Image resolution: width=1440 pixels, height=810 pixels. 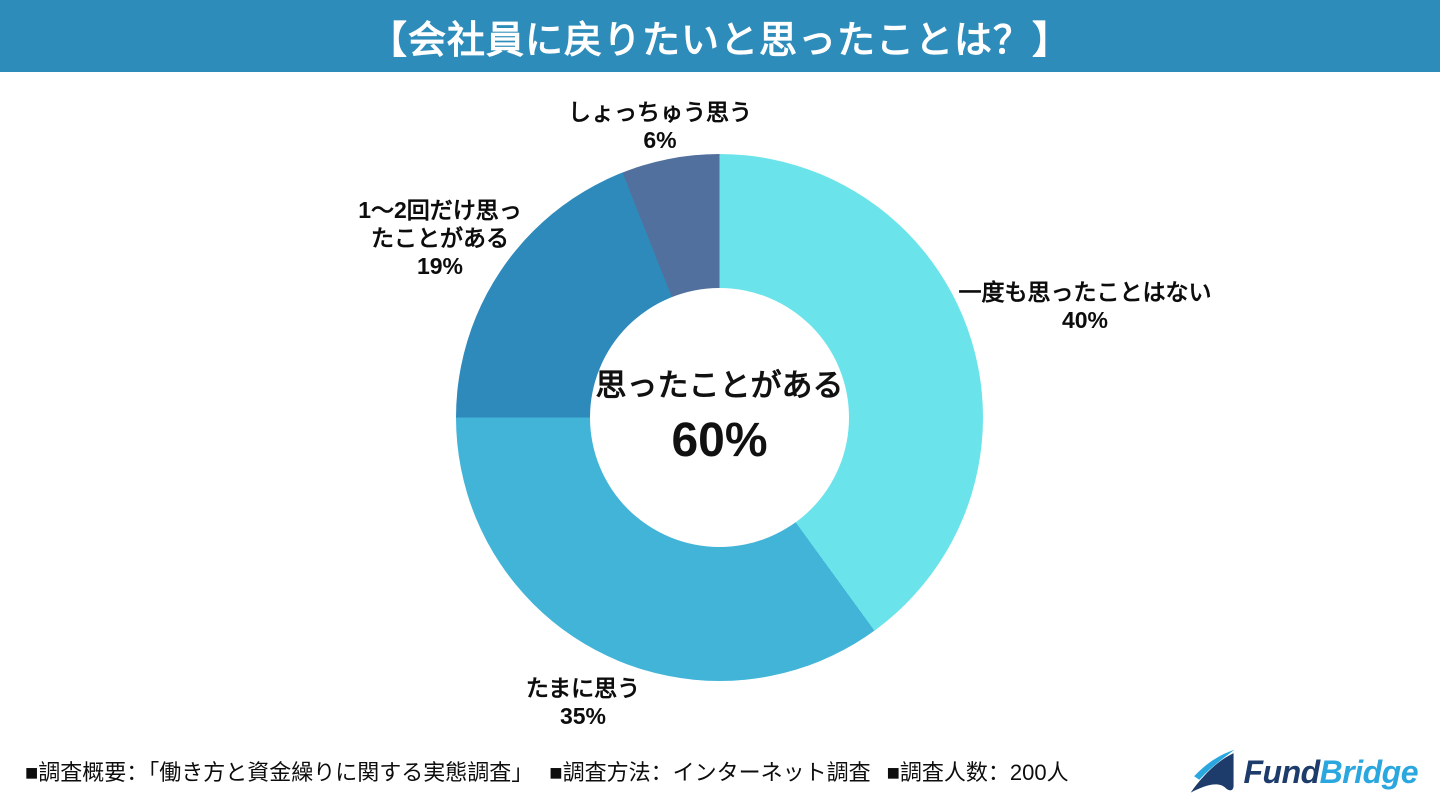 I want to click on title-banner: 【会社員に戻りたいと思ったことは？】, so click(x=720, y=36).